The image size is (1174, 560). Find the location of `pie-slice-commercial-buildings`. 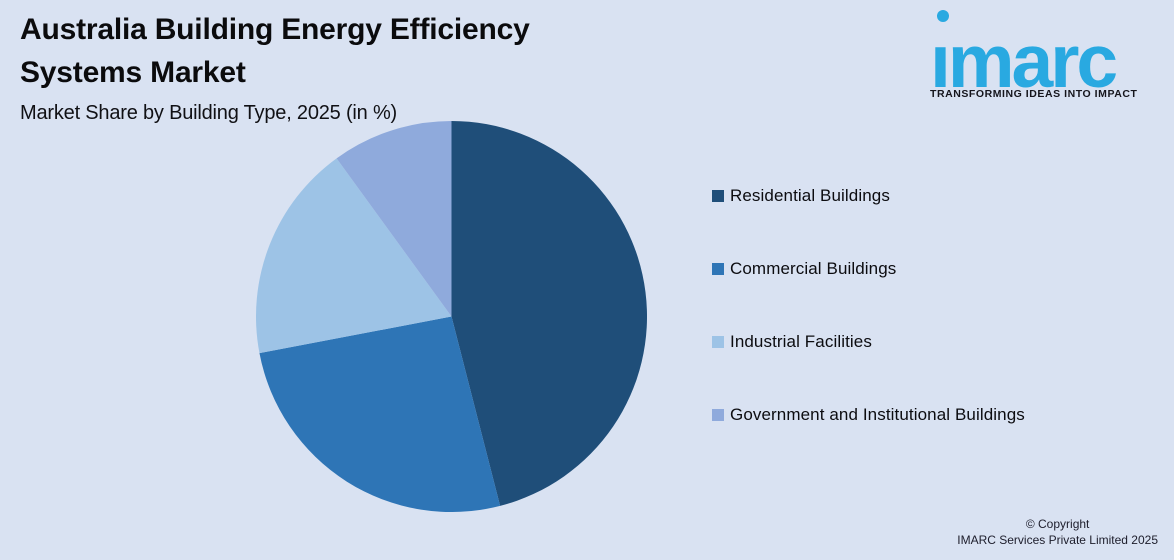

pie-slice-commercial-buildings is located at coordinates (380, 414).